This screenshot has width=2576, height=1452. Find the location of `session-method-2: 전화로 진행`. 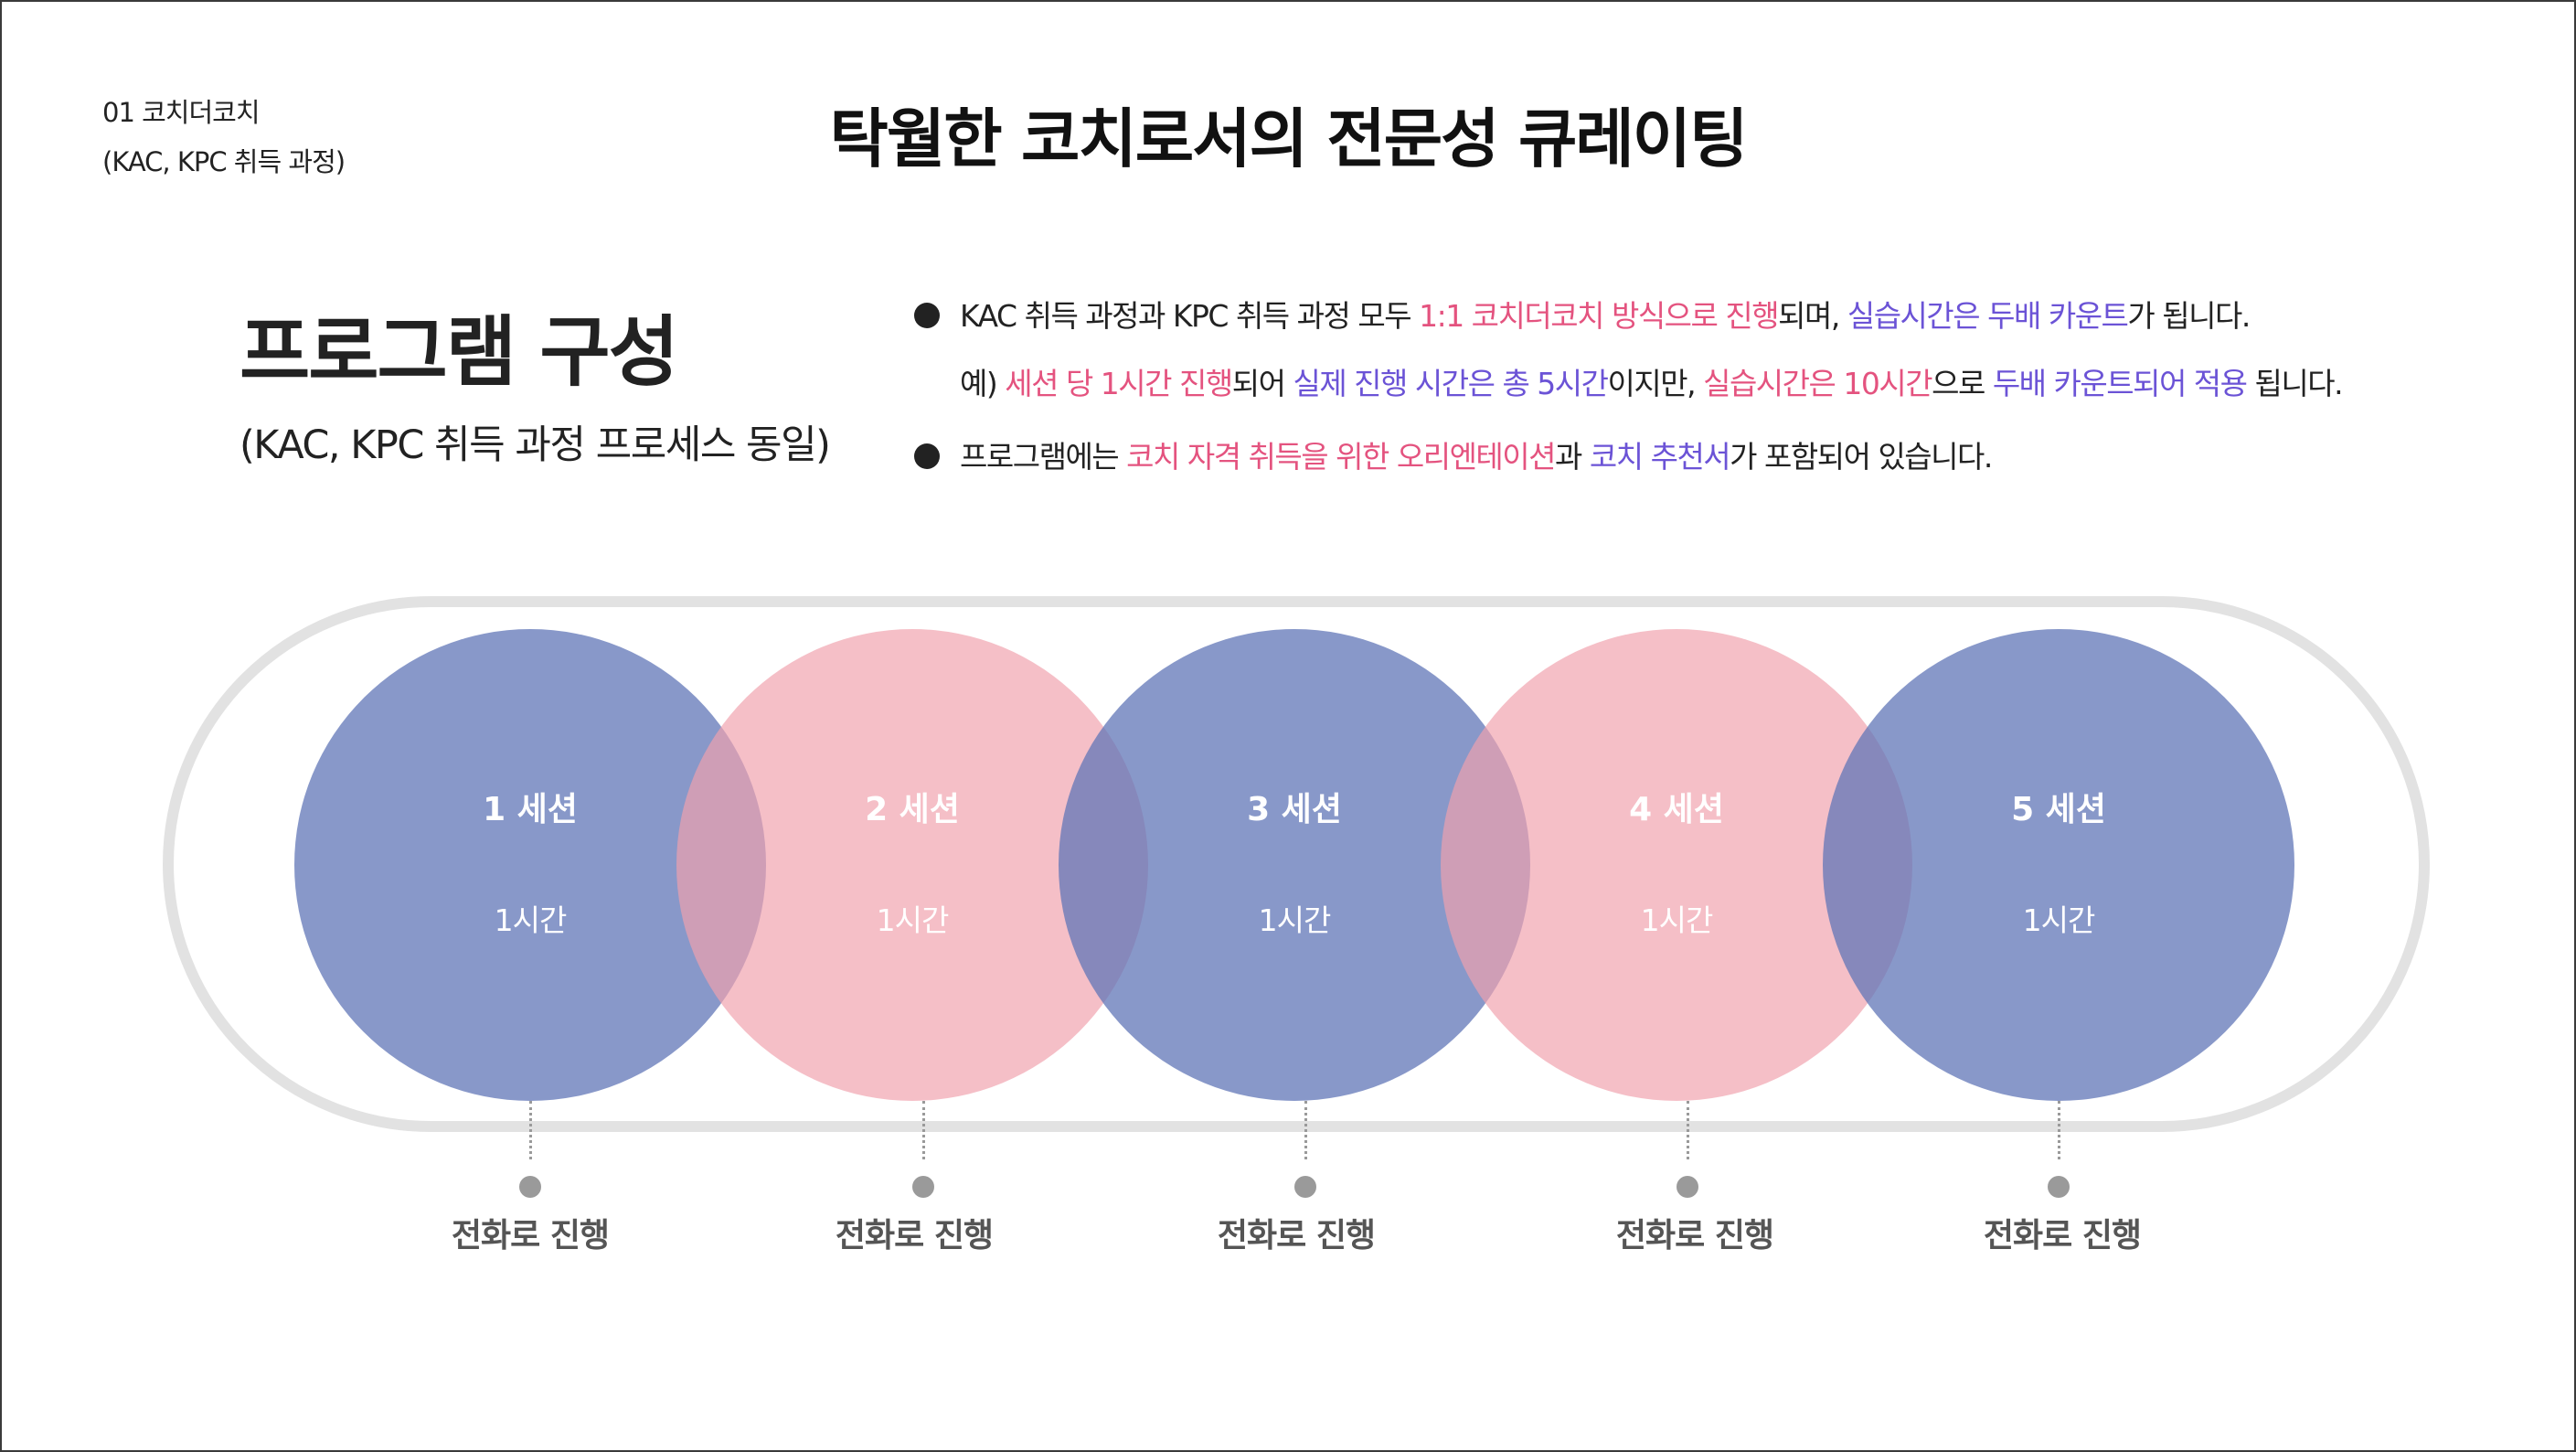

session-method-2: 전화로 진행 is located at coordinates (914, 1235).